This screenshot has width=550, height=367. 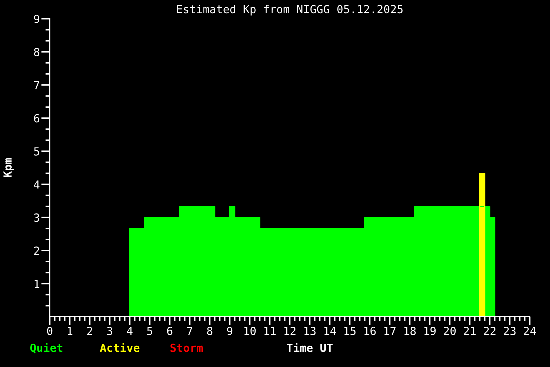 What do you see at coordinates (370, 331) in the screenshot?
I see `x-tick-label: 16` at bounding box center [370, 331].